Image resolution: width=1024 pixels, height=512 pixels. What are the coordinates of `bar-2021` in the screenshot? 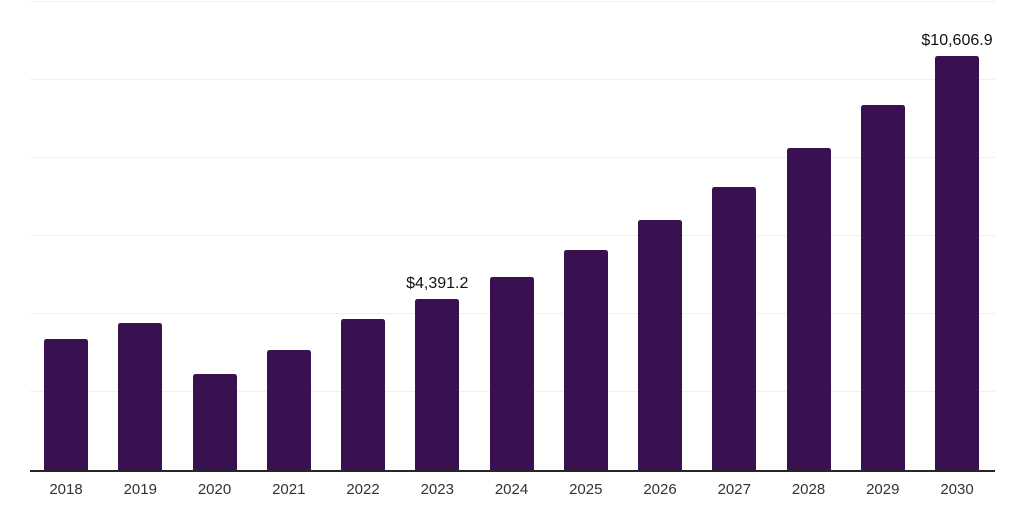 It's located at (288, 409).